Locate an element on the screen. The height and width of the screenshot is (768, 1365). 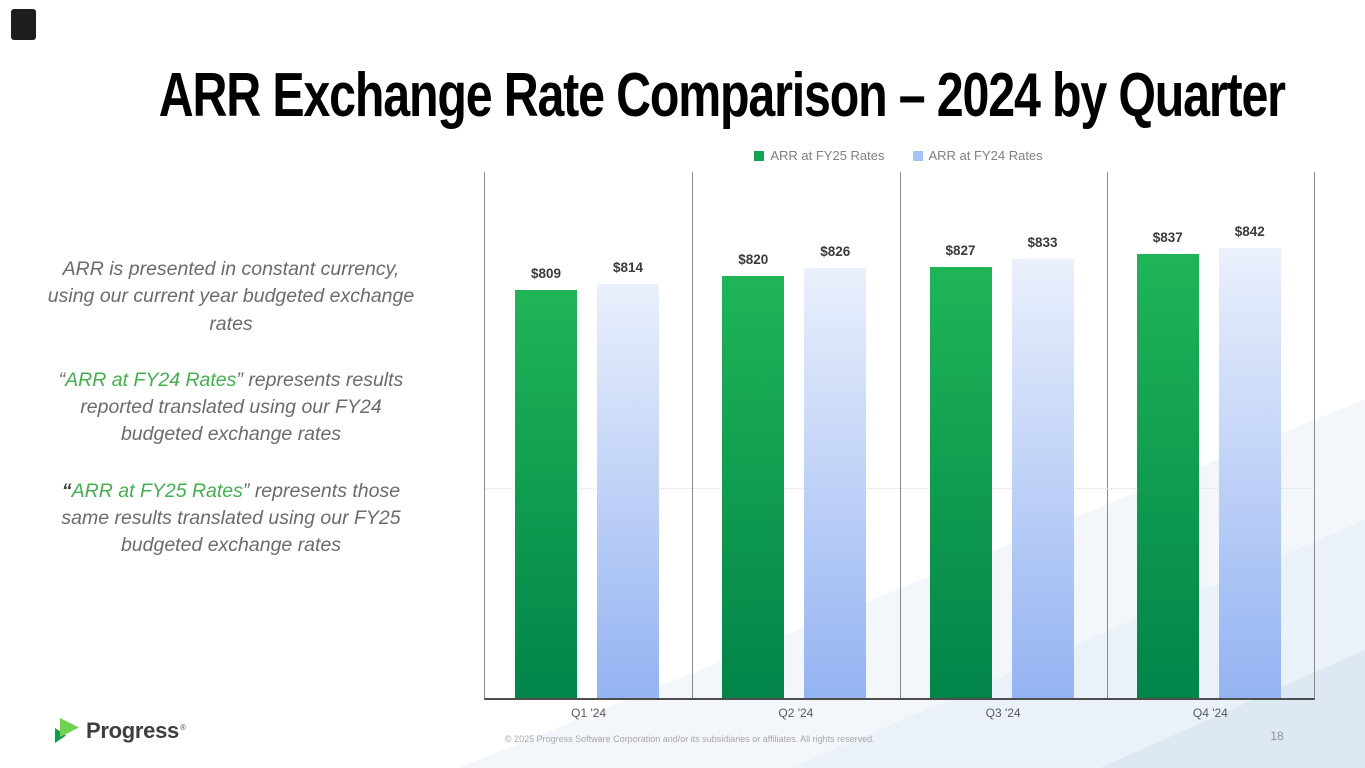
legend-swatch-green is located at coordinates (759, 155).